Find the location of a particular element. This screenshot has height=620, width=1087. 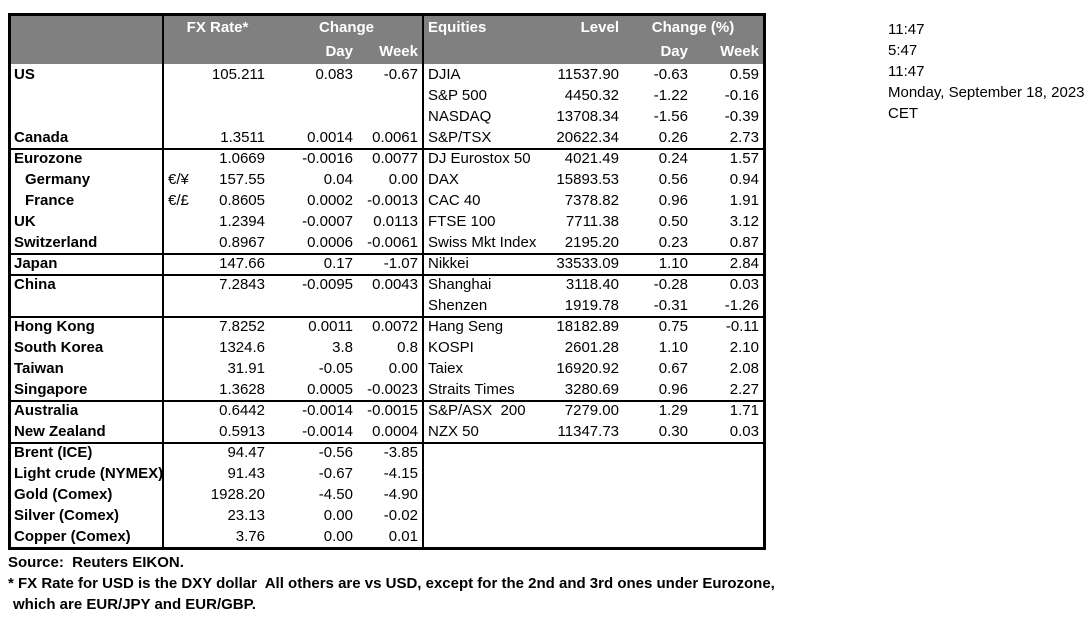

fx-rate-value: 7.8252 is located at coordinates (242, 326).